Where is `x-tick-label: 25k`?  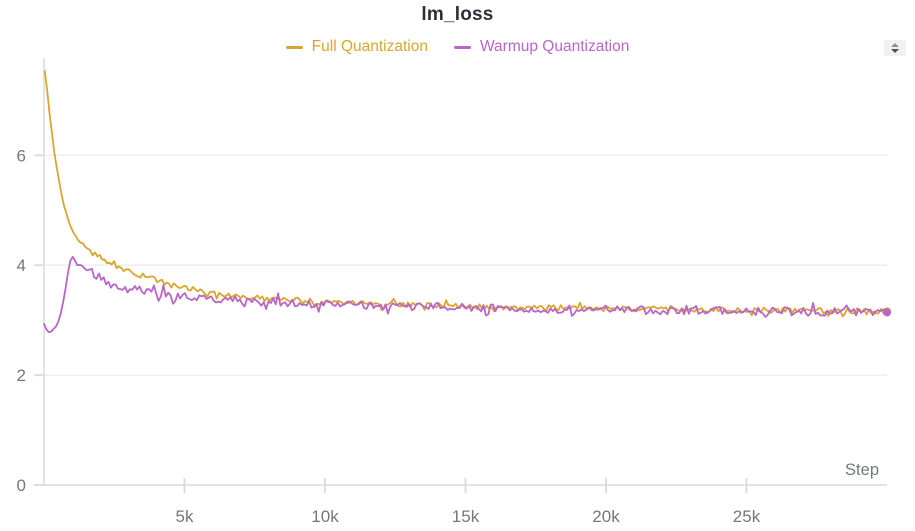 x-tick-label: 25k is located at coordinates (747, 516).